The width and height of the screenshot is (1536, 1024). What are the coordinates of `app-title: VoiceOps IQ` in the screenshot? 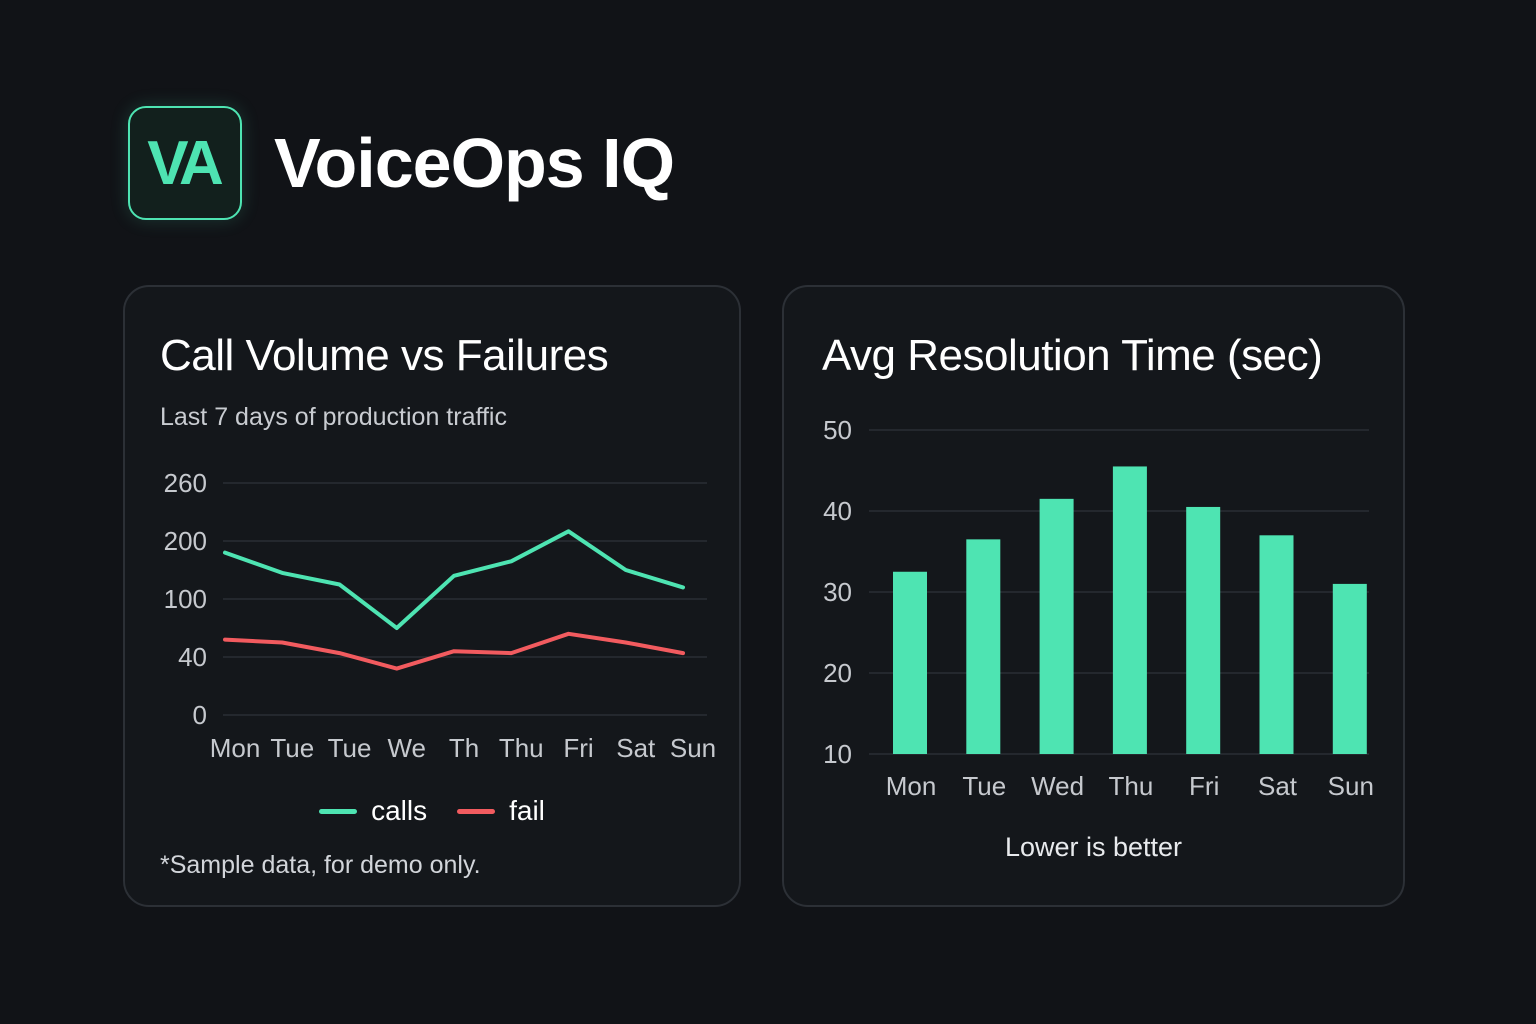 It's located at (474, 163).